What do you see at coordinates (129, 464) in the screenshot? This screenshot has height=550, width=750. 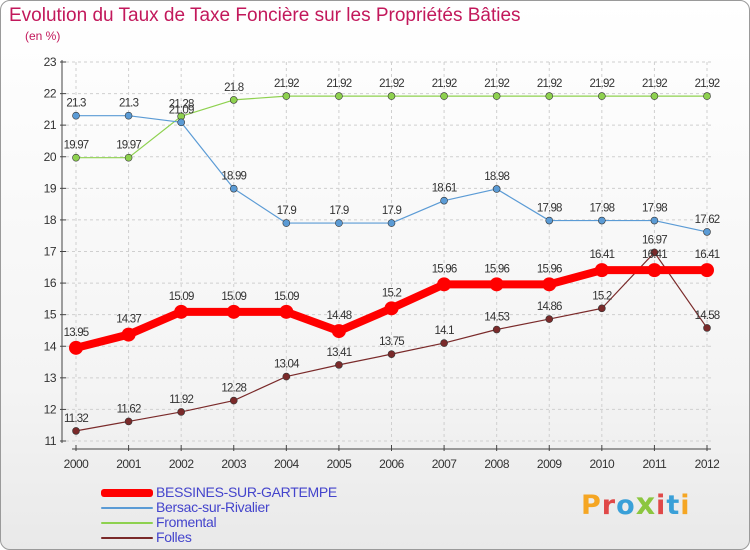 I see `x-tick-label: 2001` at bounding box center [129, 464].